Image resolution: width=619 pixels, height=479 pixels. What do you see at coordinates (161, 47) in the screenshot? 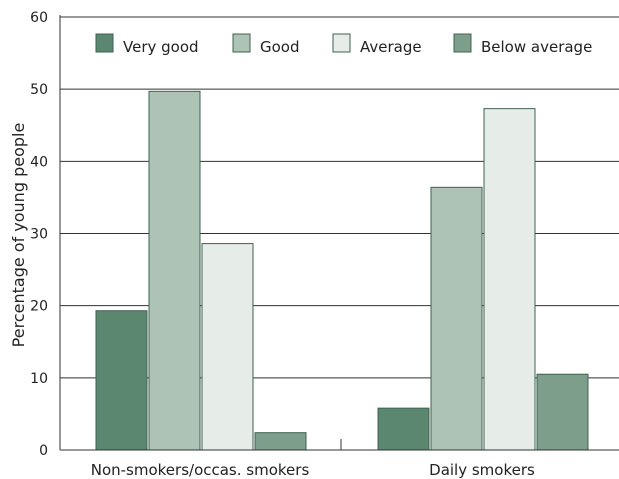
I see `legend-label: Very good` at bounding box center [161, 47].